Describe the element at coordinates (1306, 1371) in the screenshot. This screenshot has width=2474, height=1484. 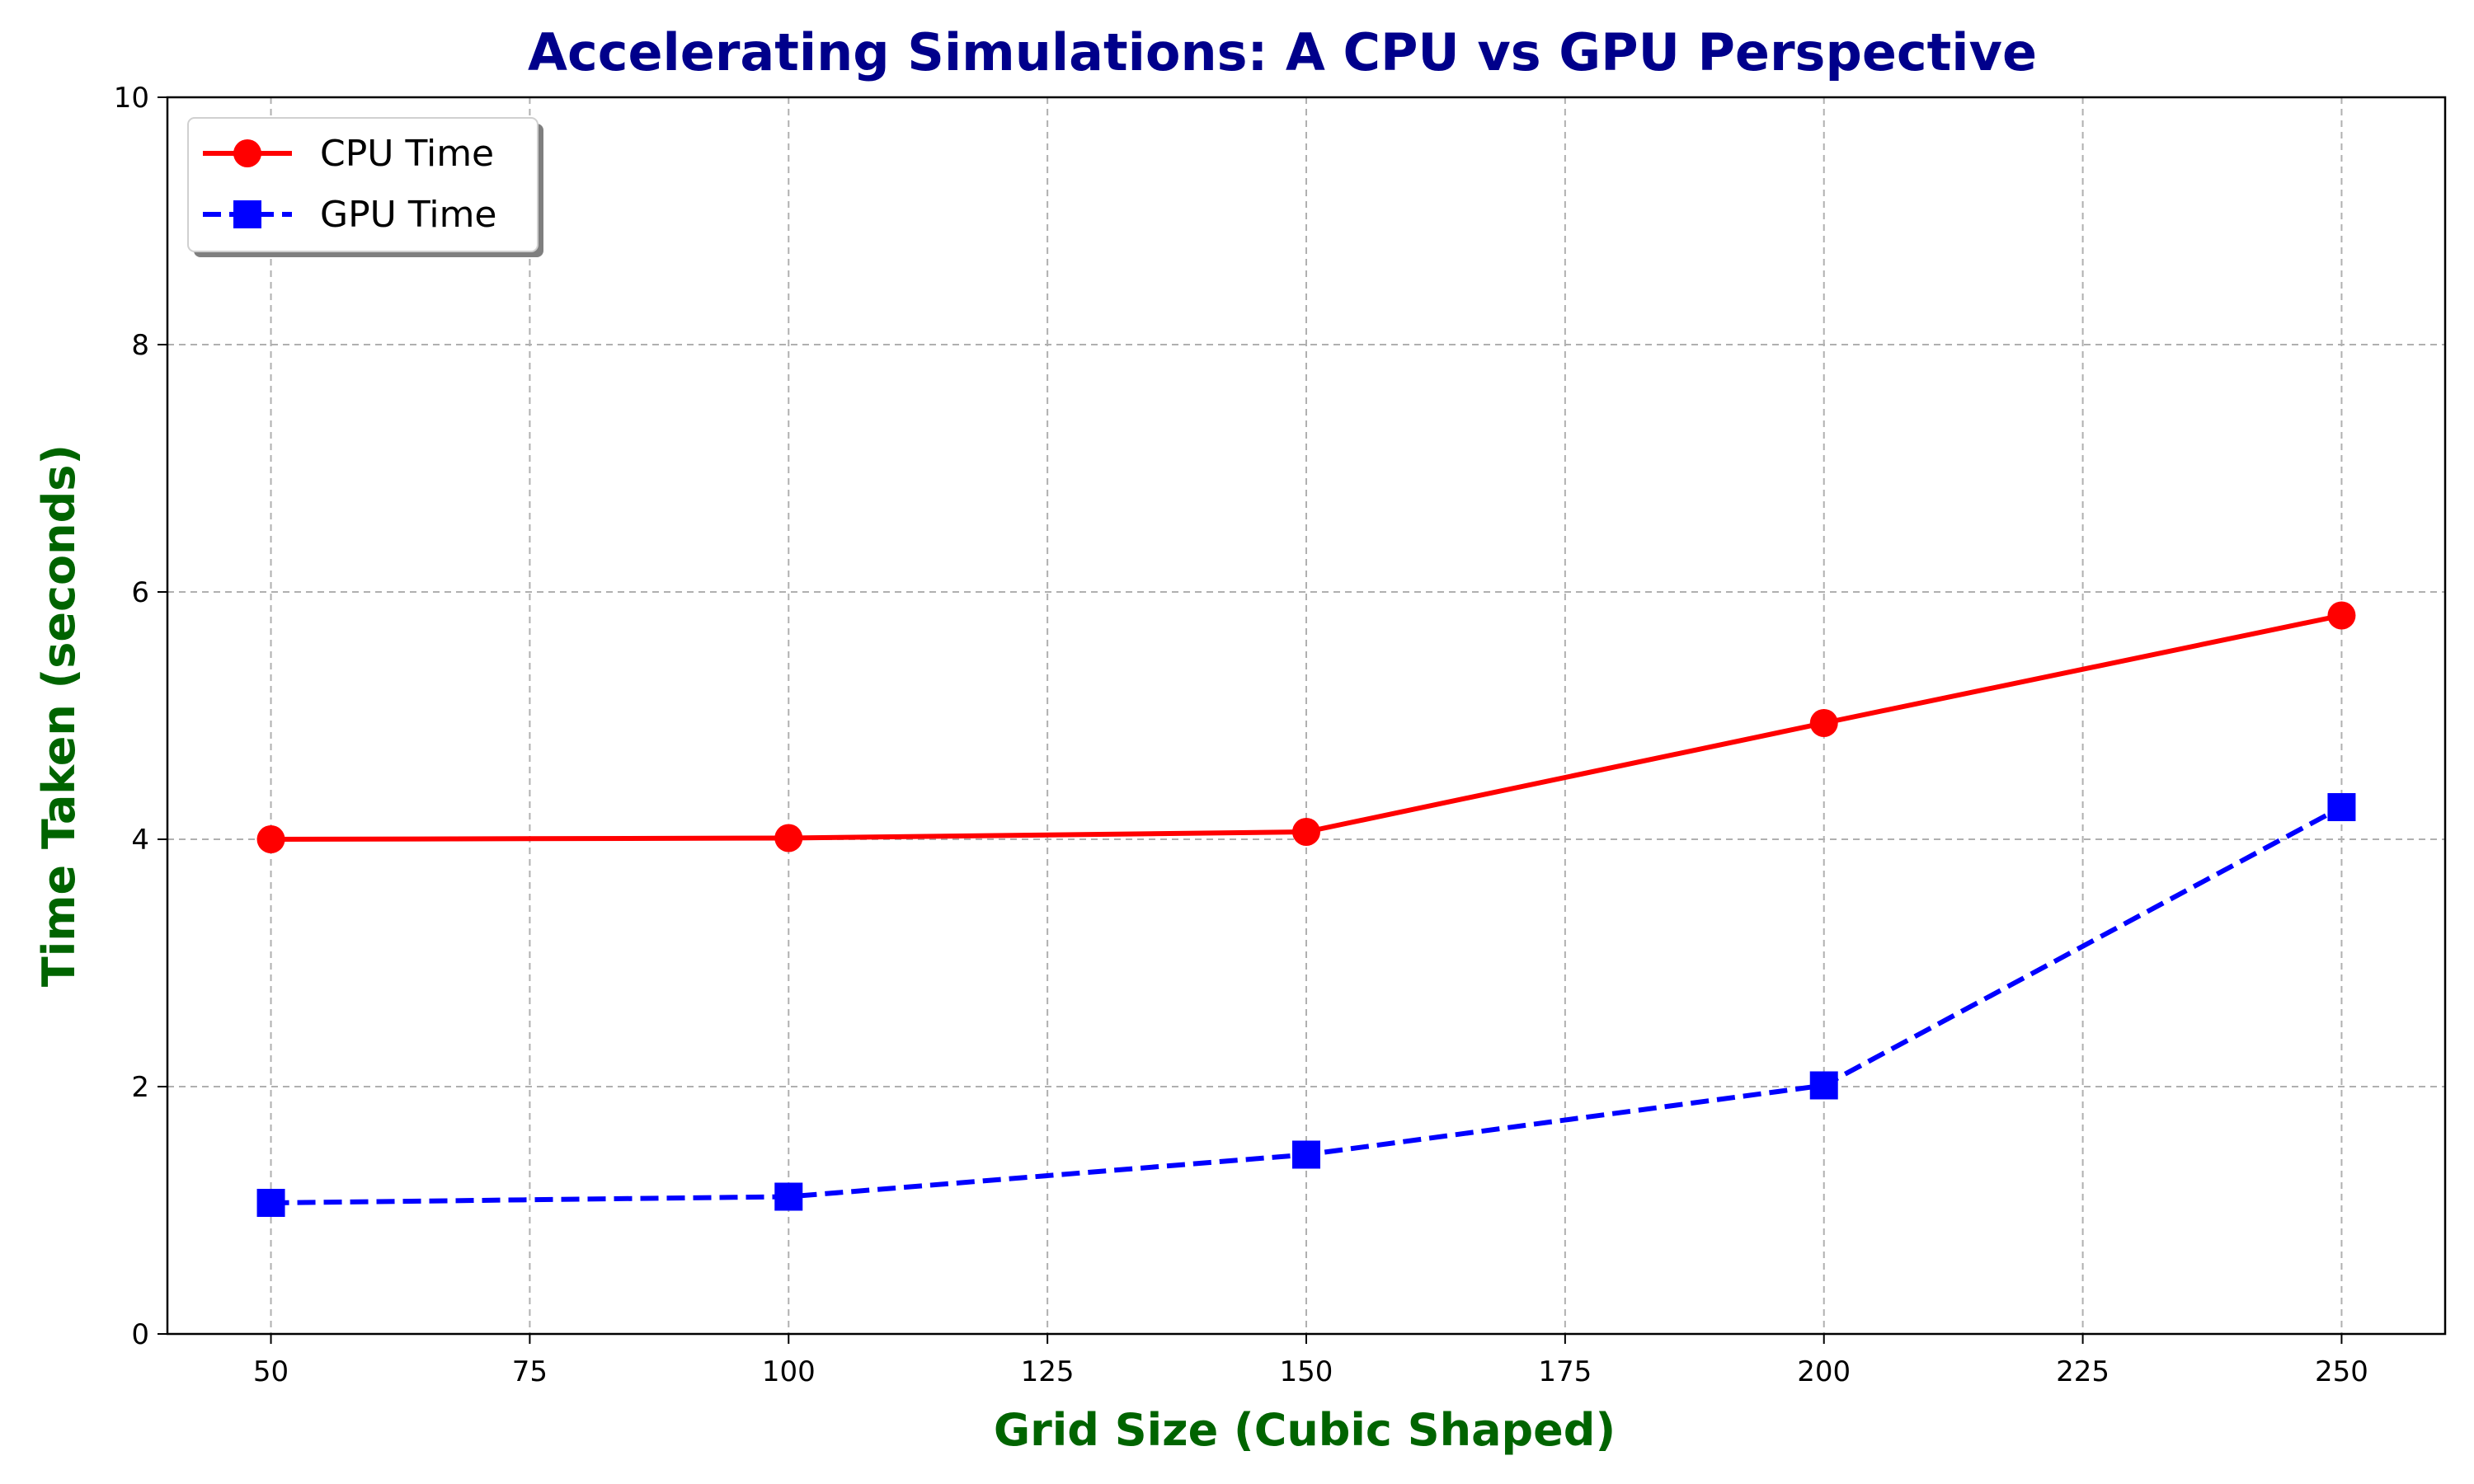
I see `x-tick-label: 150` at that location.